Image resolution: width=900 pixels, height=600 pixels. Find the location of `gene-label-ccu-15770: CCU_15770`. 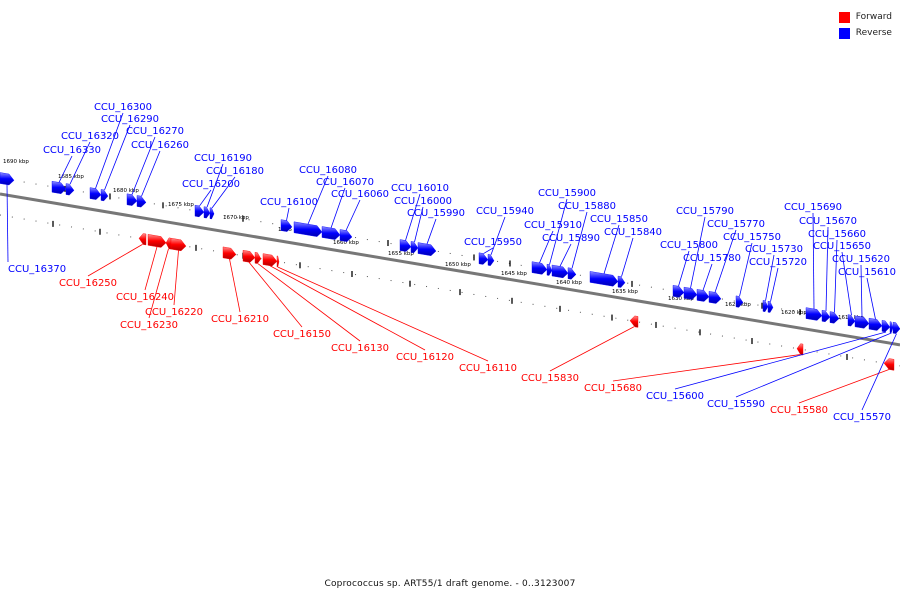

gene-label-ccu-15770: CCU_15770 is located at coordinates (736, 224).